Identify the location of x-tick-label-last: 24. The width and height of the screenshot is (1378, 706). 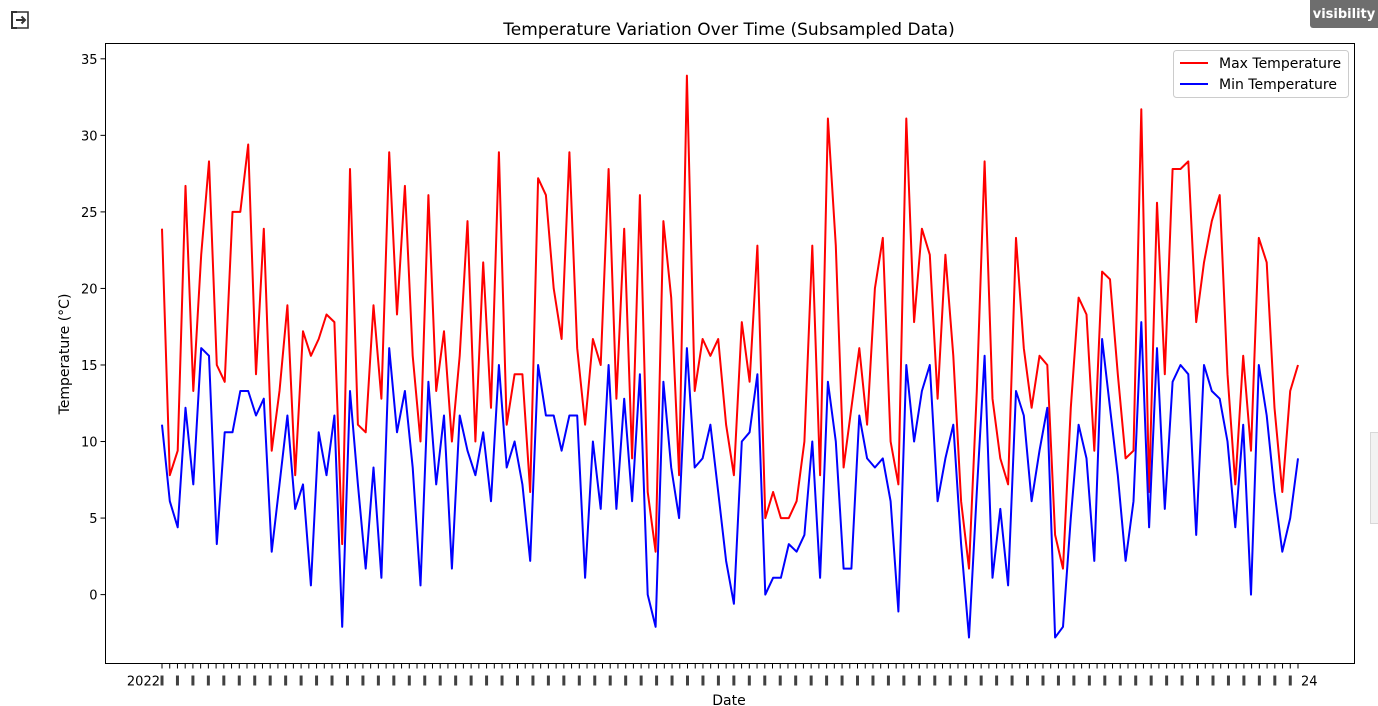
(1309, 682).